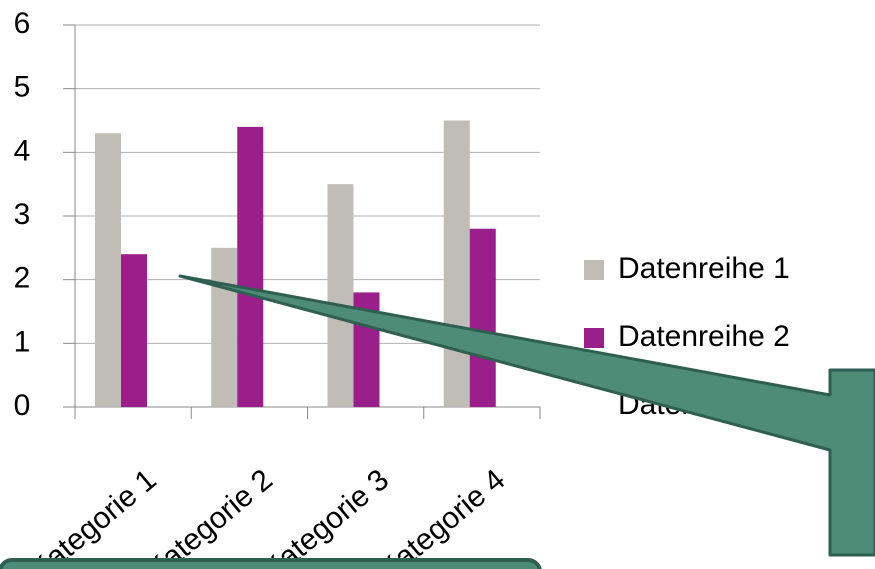 This screenshot has width=875, height=569. I want to click on legend-label: Datenreihe 1, so click(704, 268).